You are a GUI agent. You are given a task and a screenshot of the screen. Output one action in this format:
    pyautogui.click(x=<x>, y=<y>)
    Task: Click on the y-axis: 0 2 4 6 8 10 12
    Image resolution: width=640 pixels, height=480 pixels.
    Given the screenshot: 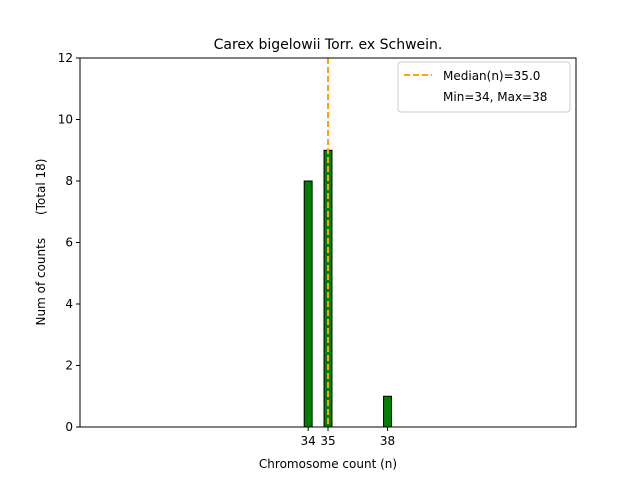 What is the action you would take?
    pyautogui.click(x=69, y=242)
    